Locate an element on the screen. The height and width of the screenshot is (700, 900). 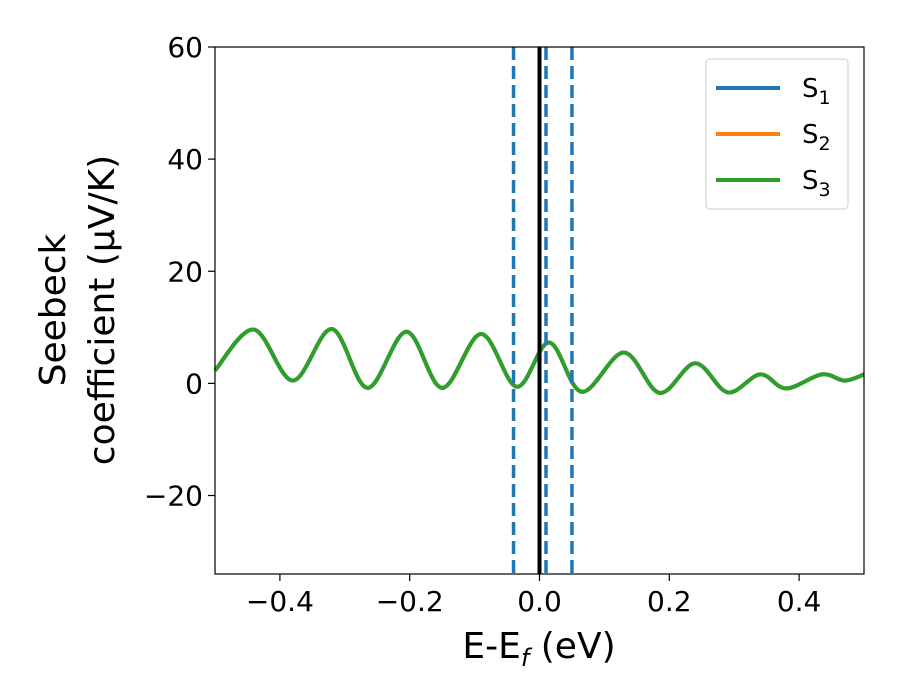
series-line-s3 is located at coordinates (539, 361).